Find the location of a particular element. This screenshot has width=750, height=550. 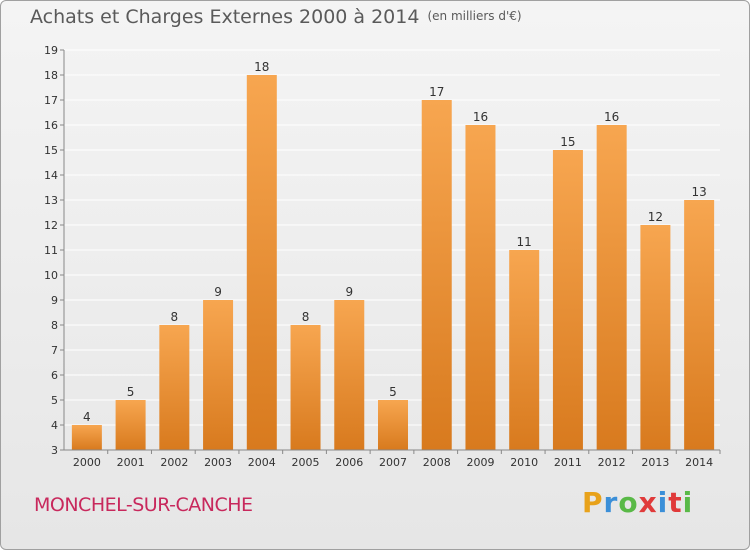

x-tick-label: 2008 is located at coordinates (437, 462).